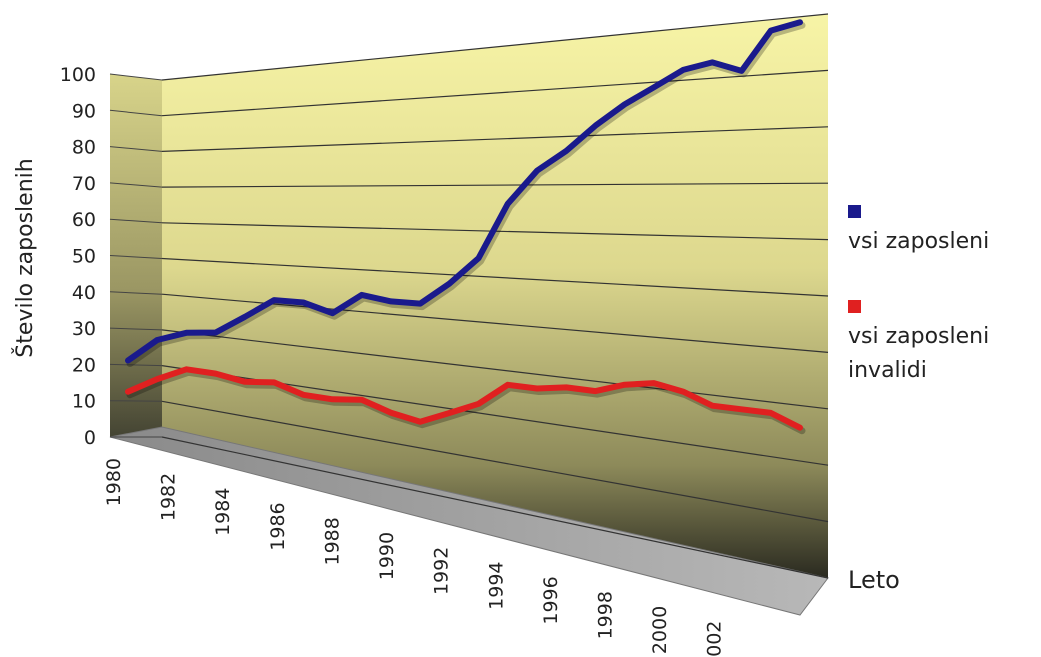 This screenshot has width=1041, height=657. Describe the element at coordinates (332, 541) in the screenshot. I see `x-tick-label: 1988` at that location.